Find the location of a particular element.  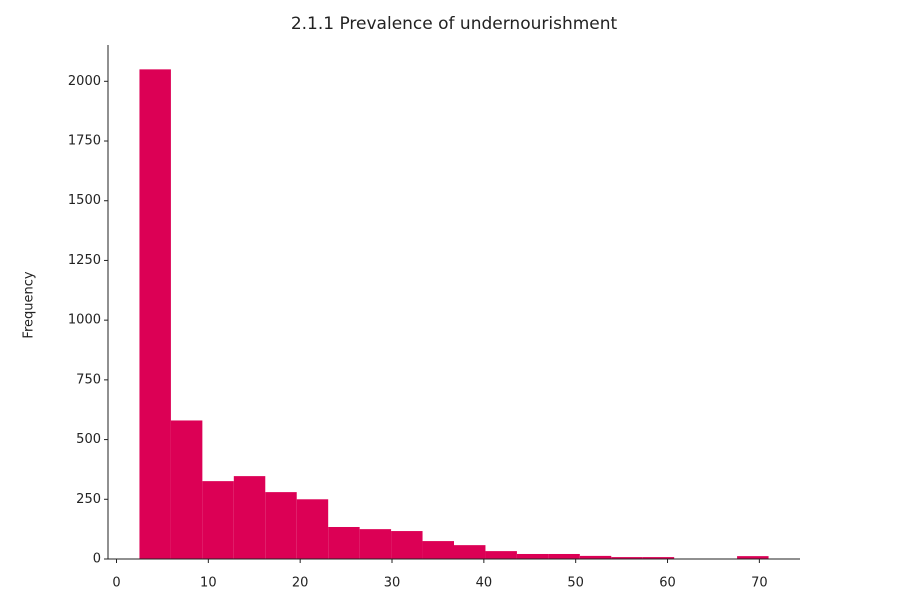

chart-title: 2.1.1 Prevalence of undernourishment is located at coordinates (454, 24).